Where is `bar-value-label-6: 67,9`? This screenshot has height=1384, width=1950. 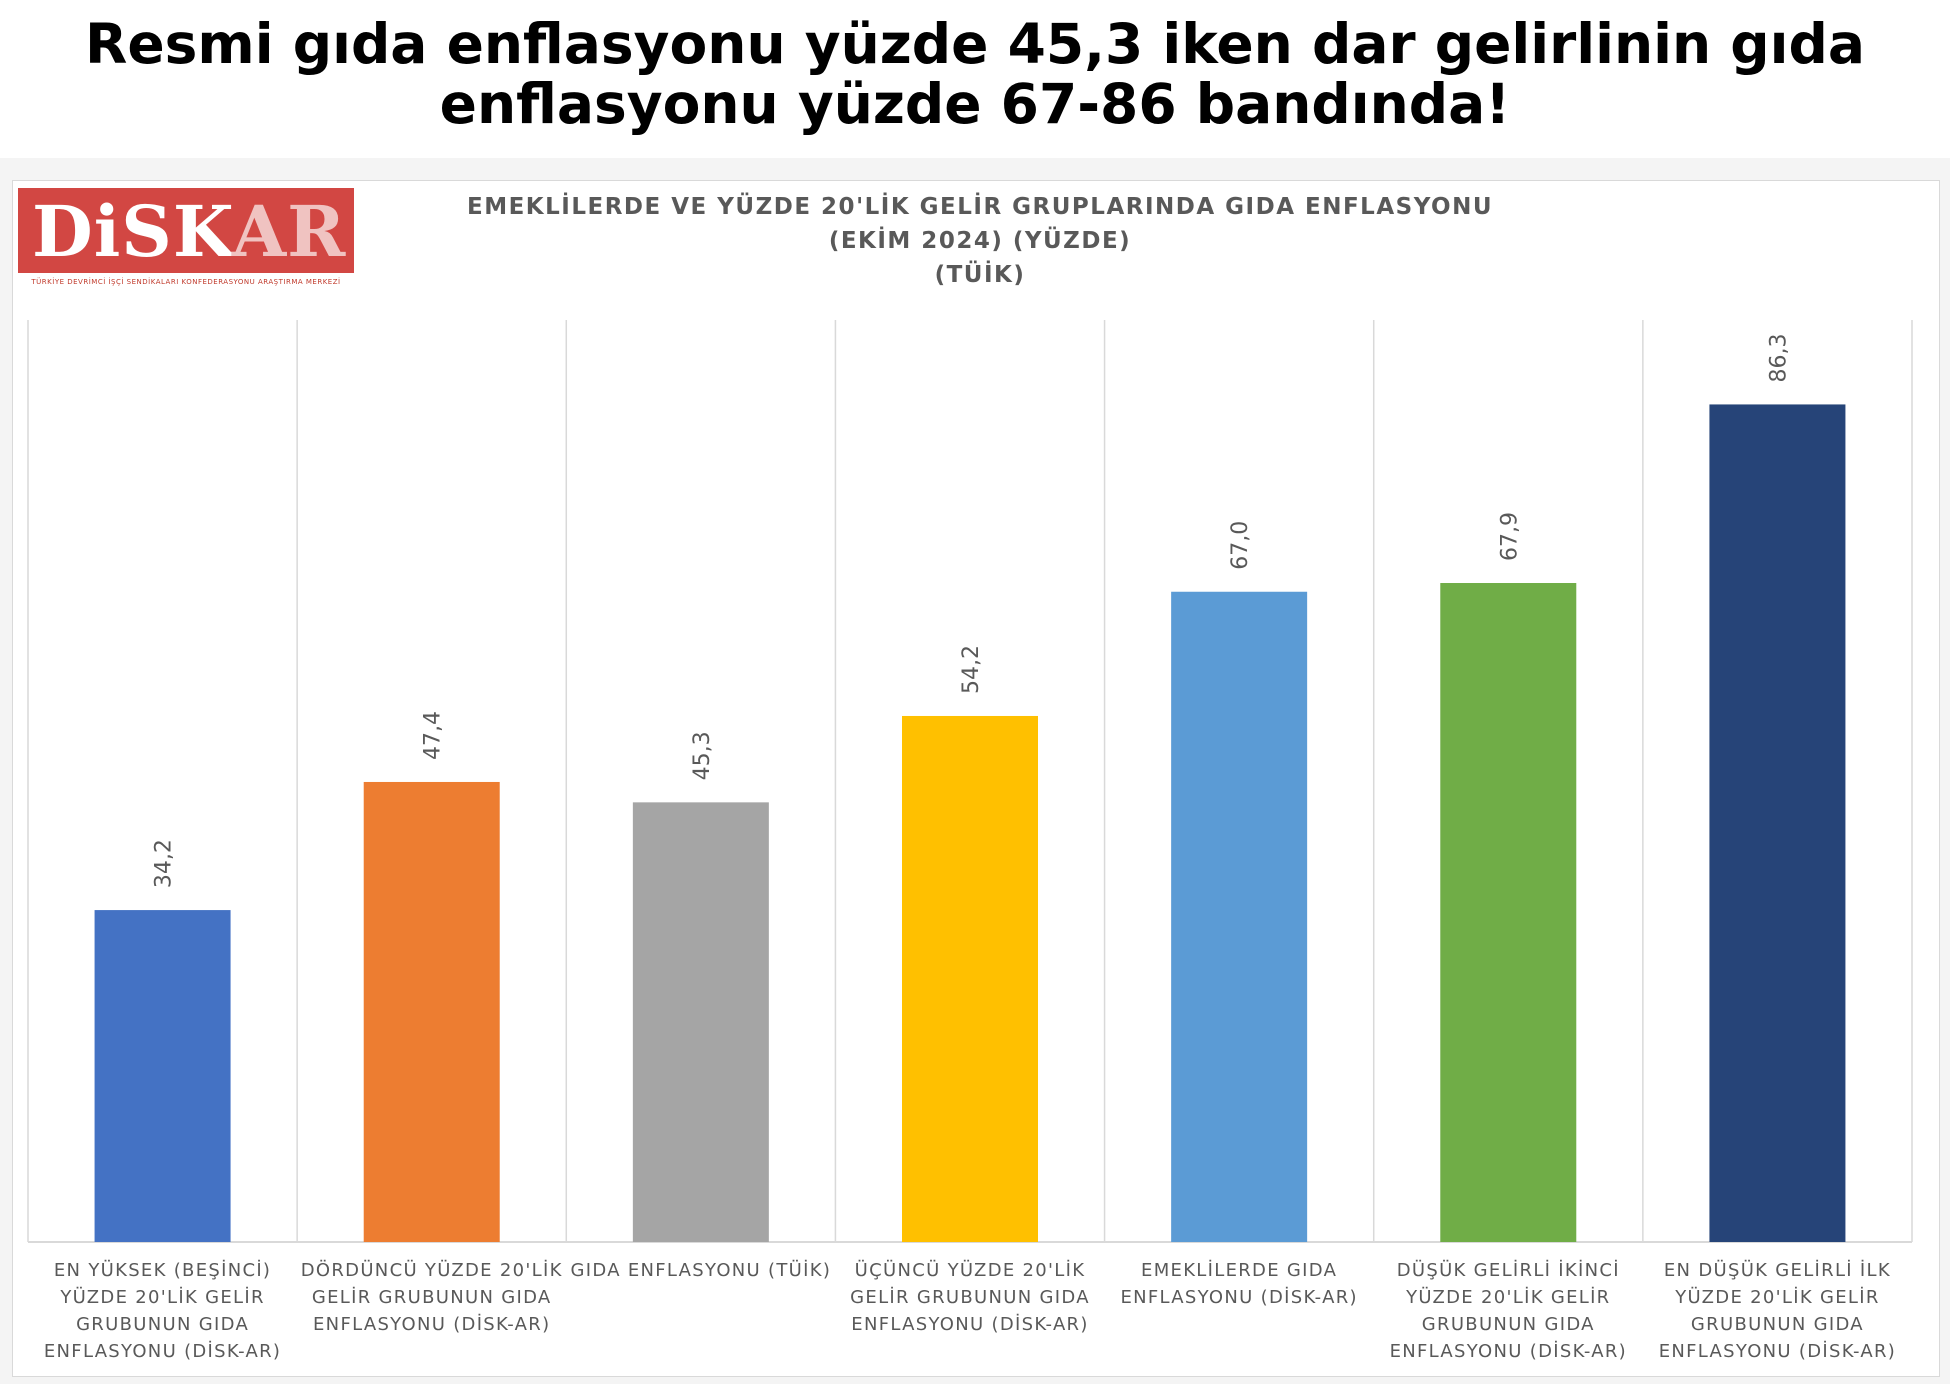
bar-value-label-6: 67,9 is located at coordinates (1509, 536).